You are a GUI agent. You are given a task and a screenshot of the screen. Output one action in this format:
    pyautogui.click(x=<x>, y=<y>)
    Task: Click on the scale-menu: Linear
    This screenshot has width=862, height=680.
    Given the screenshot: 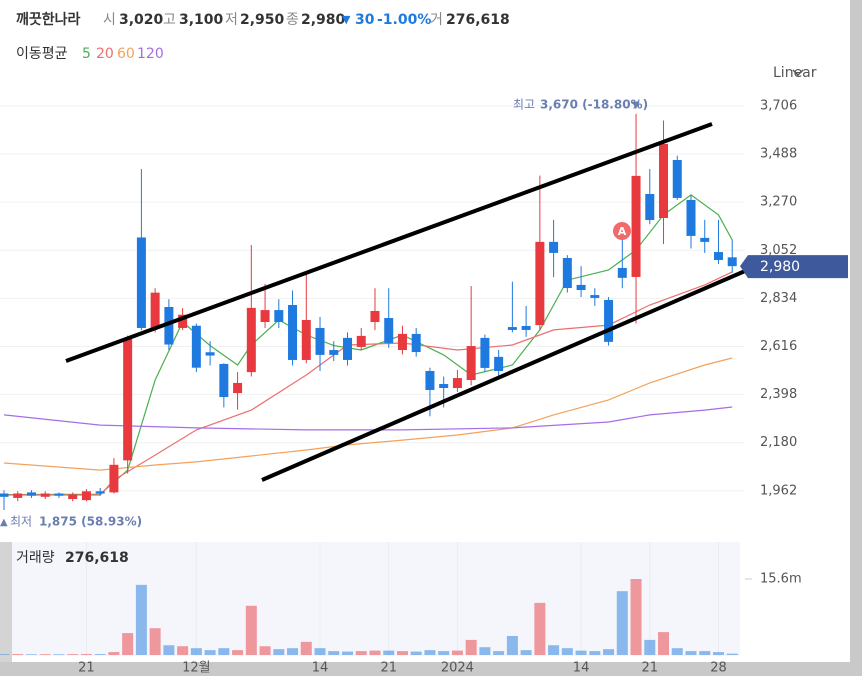 What is the action you would take?
    pyautogui.click(x=795, y=73)
    